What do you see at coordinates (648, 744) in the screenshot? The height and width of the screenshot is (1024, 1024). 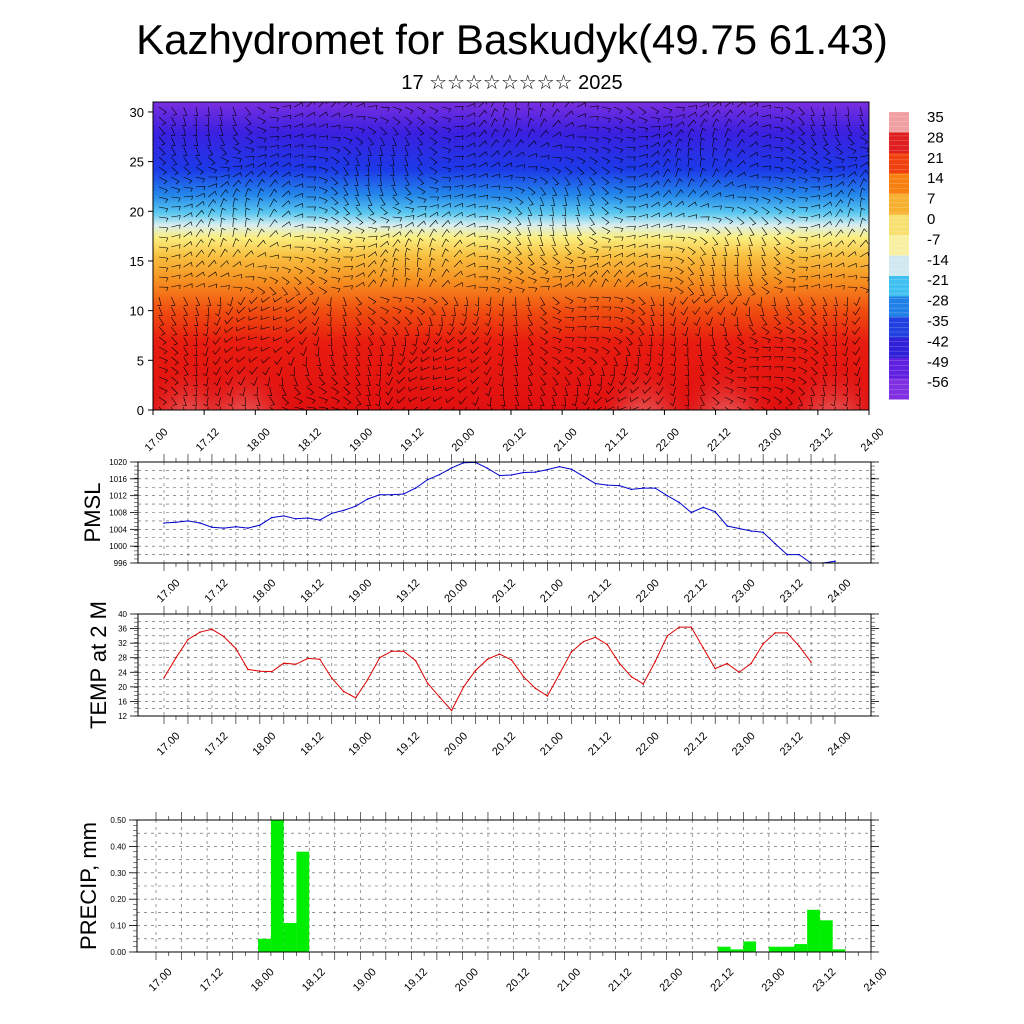 I see `x-tick-label: 22.00` at bounding box center [648, 744].